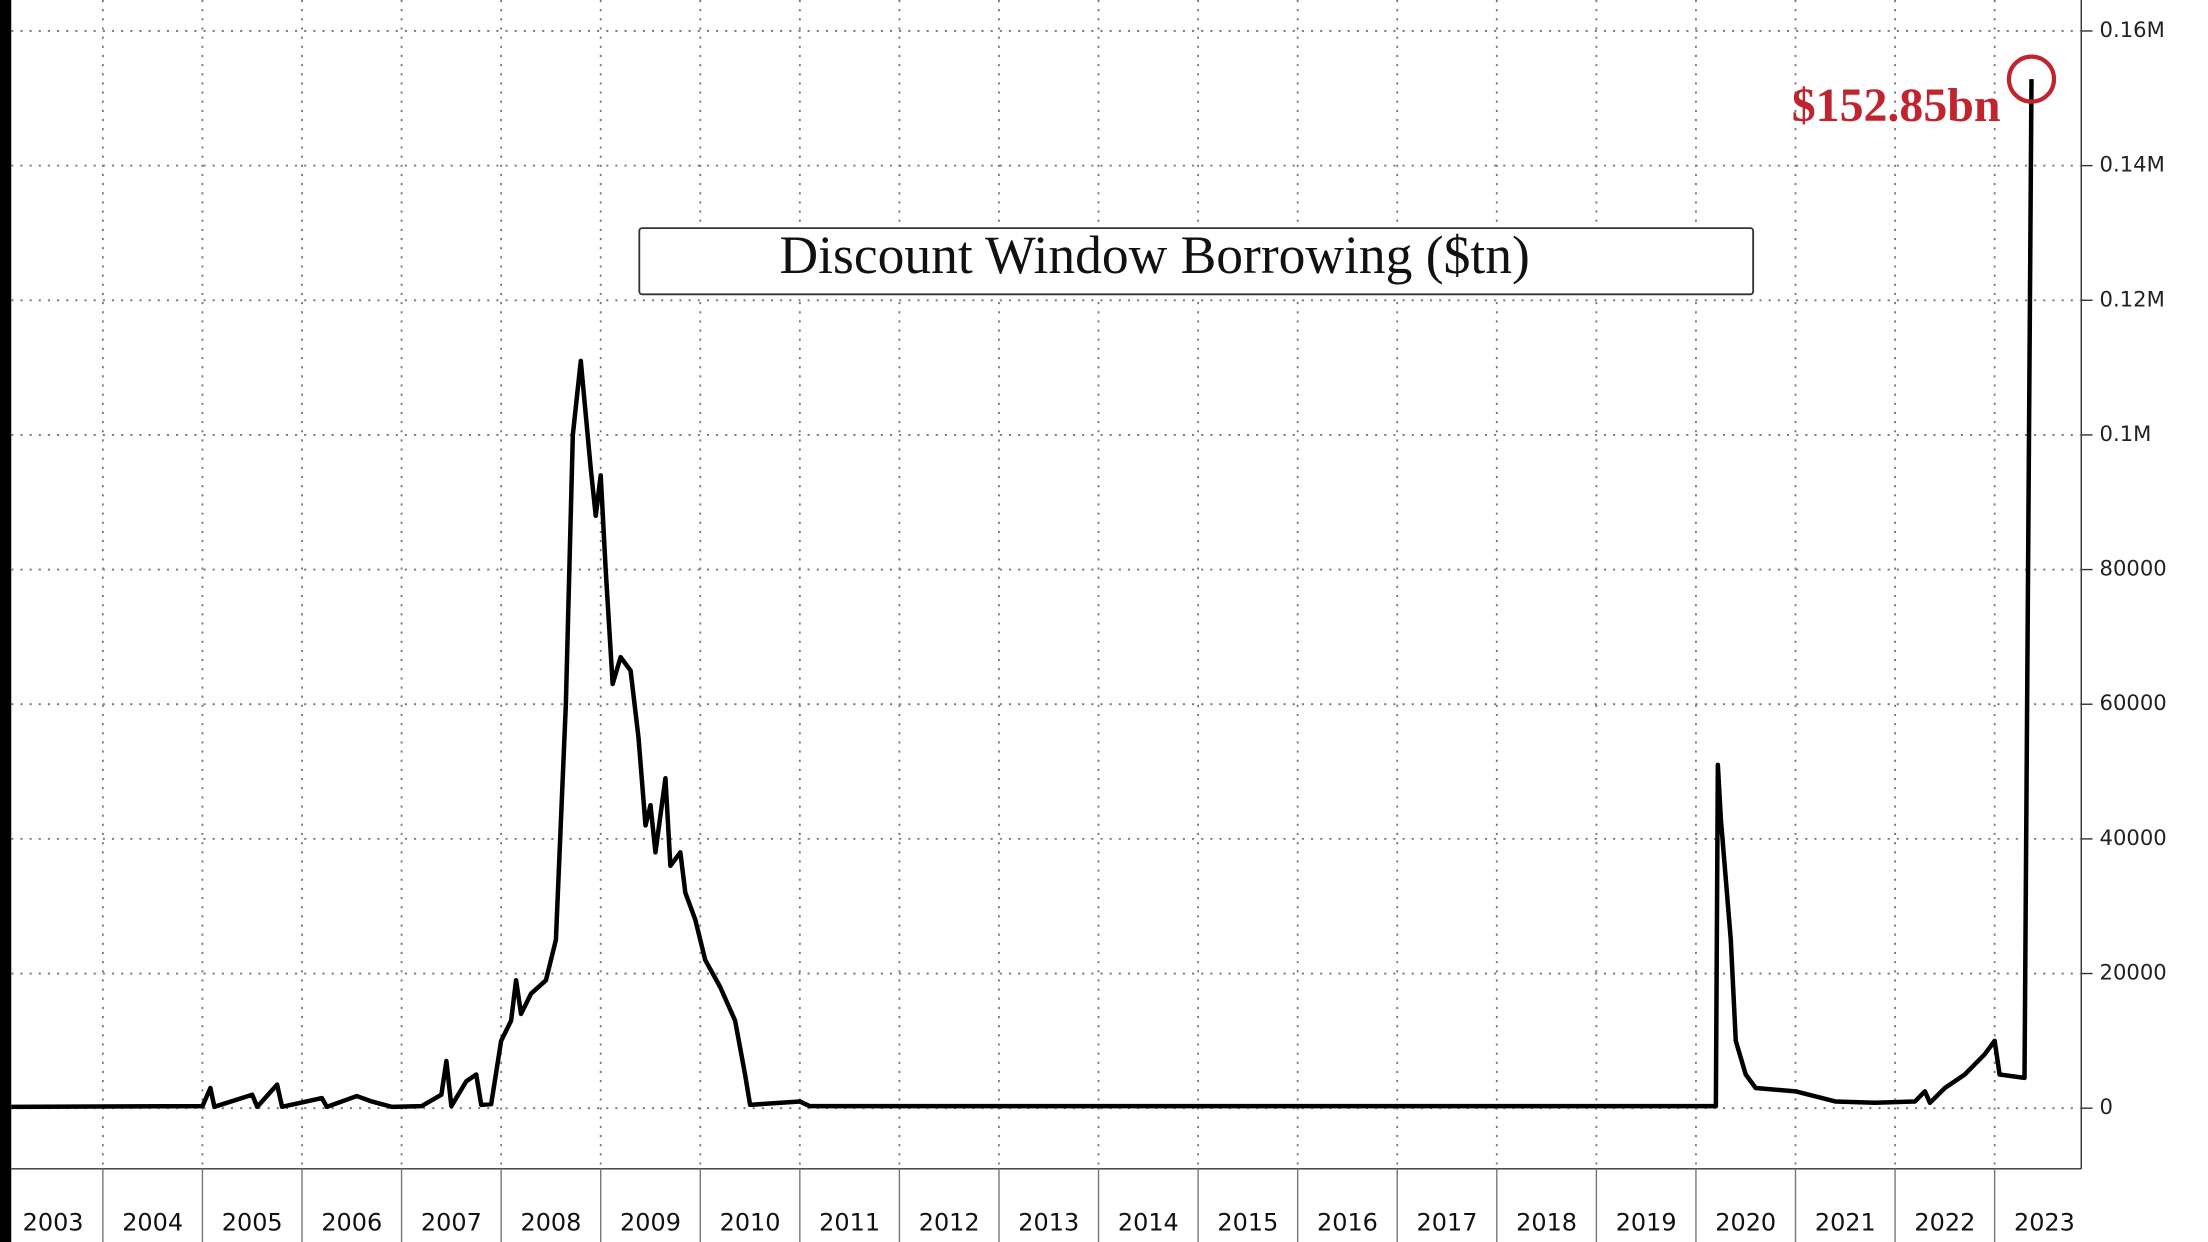 The image size is (2208, 1242). What do you see at coordinates (1247, 1223) in the screenshot?
I see `x-tick-label: 2015` at bounding box center [1247, 1223].